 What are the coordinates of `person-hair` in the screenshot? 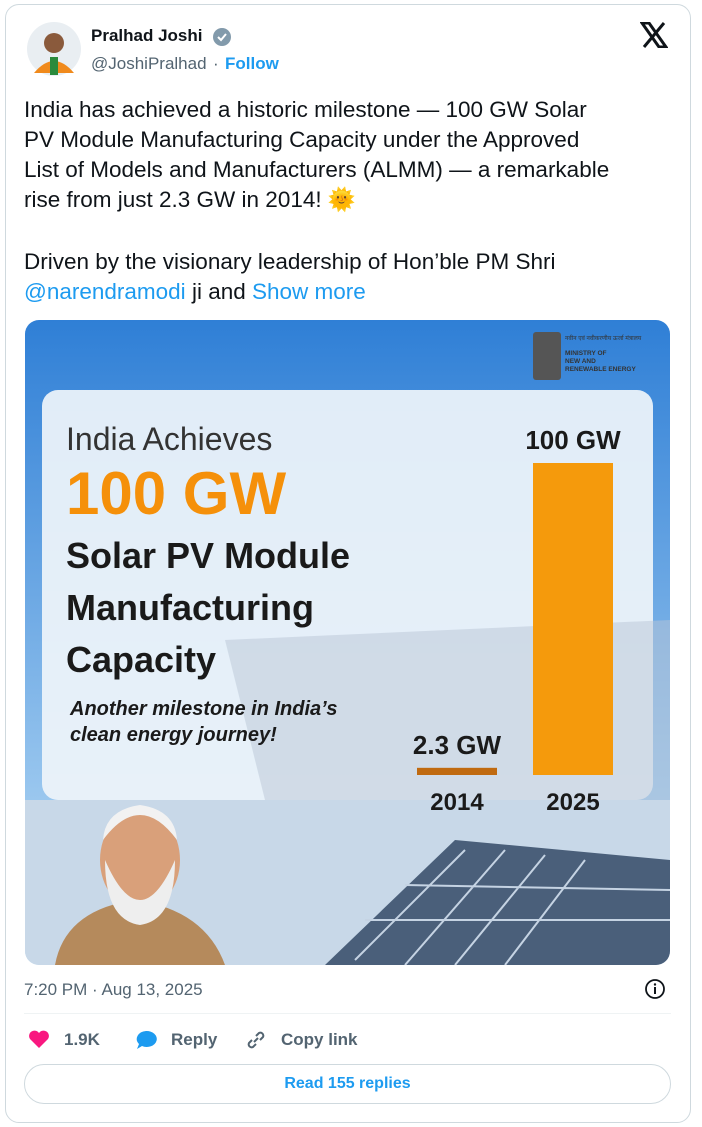 It's located at (140, 822).